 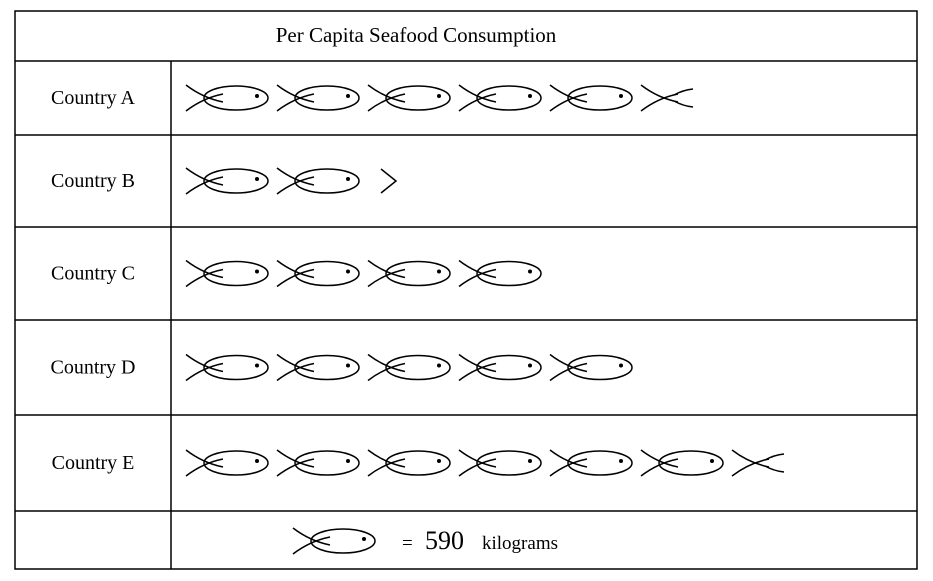 What do you see at coordinates (93, 98) in the screenshot?
I see `row-label: Country A` at bounding box center [93, 98].